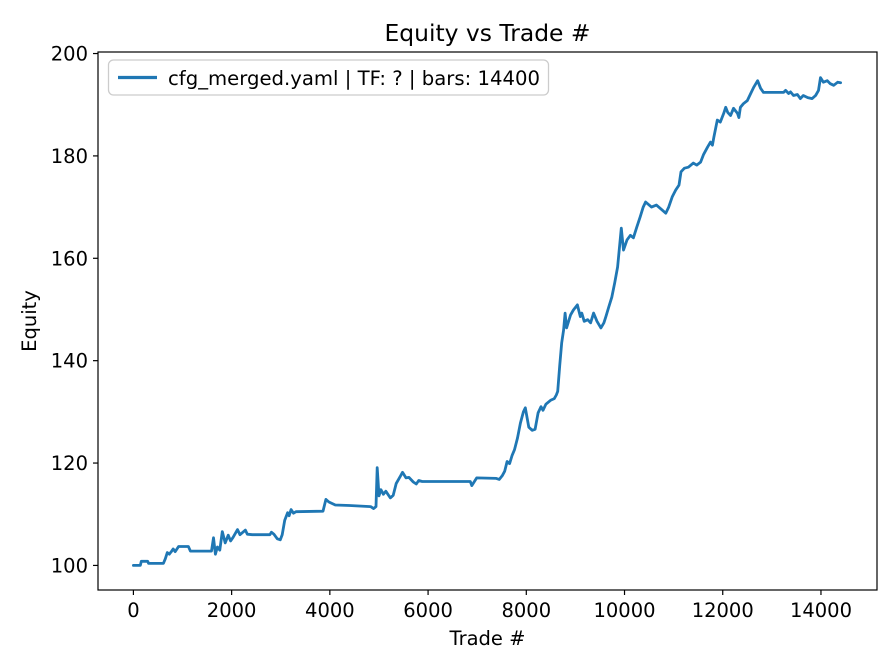  I want to click on tick-label: 10000, so click(624, 610).